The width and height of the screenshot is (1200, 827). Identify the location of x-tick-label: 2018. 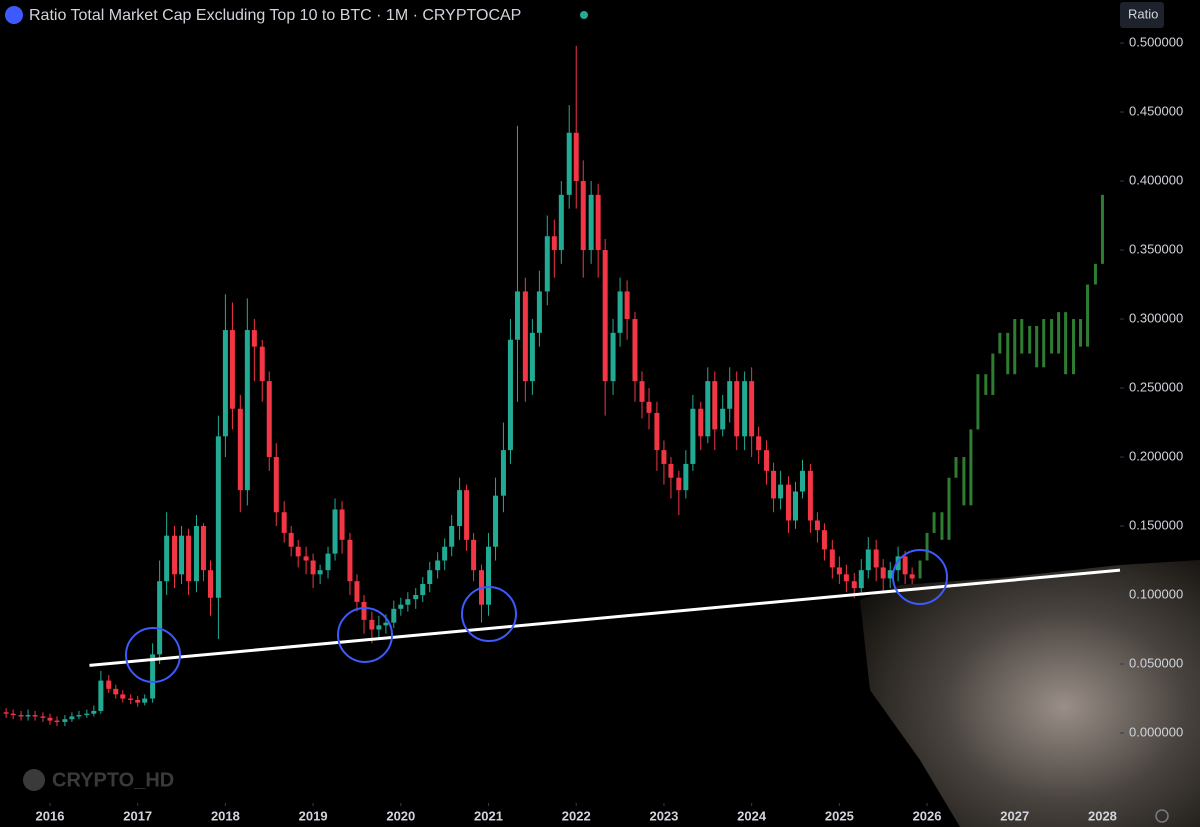
(225, 815).